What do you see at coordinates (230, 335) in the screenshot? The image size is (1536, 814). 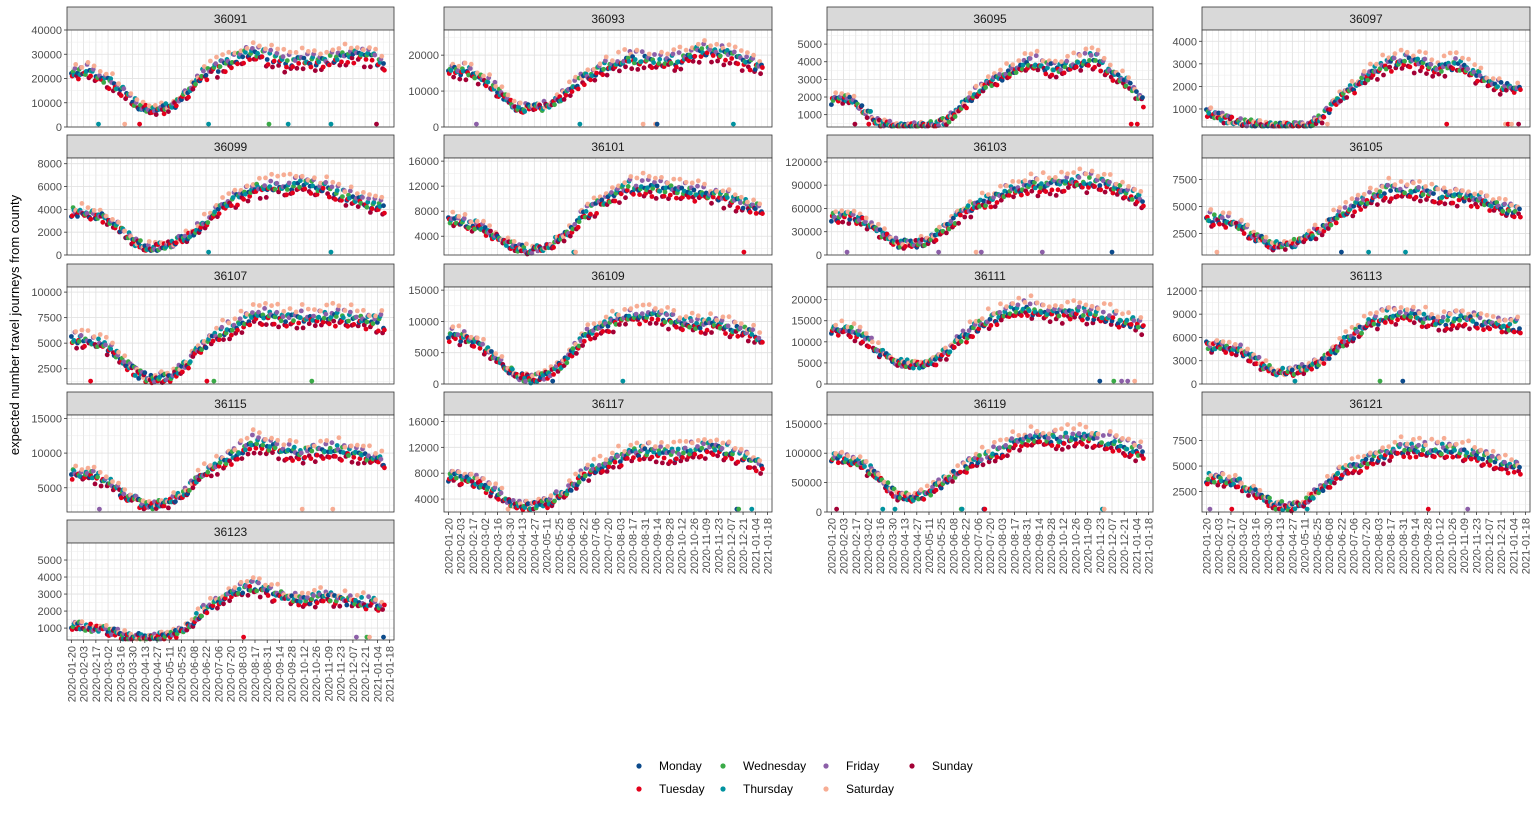 I see `panel-border` at bounding box center [230, 335].